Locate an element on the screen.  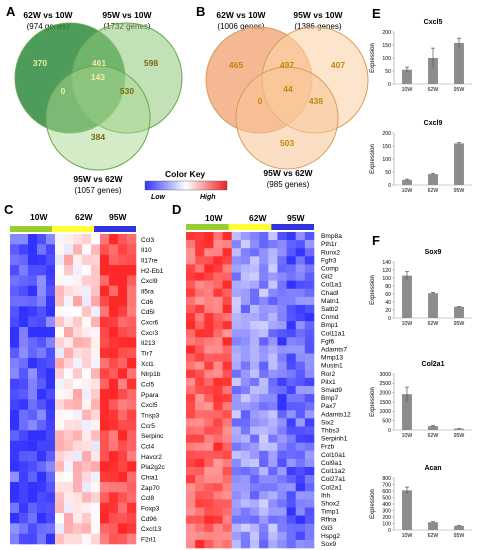
gene-label: Mustn1 is located at coordinates (332, 366).